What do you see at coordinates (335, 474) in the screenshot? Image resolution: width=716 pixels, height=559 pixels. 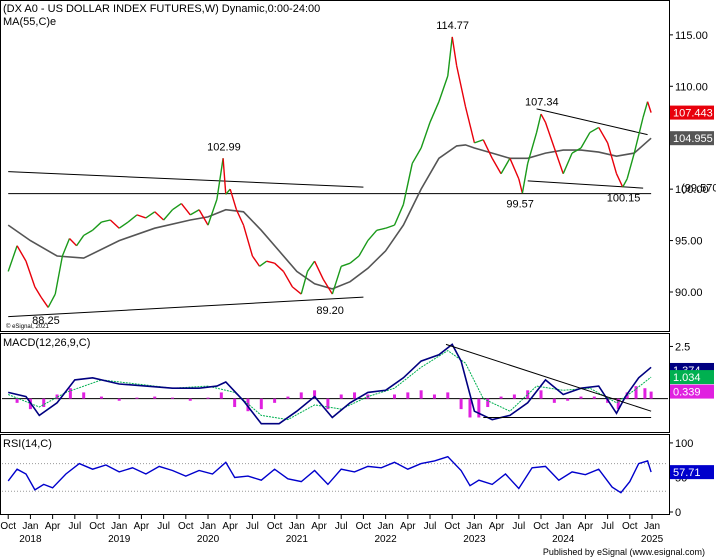 I see `rsi-panel-frame` at bounding box center [335, 474].